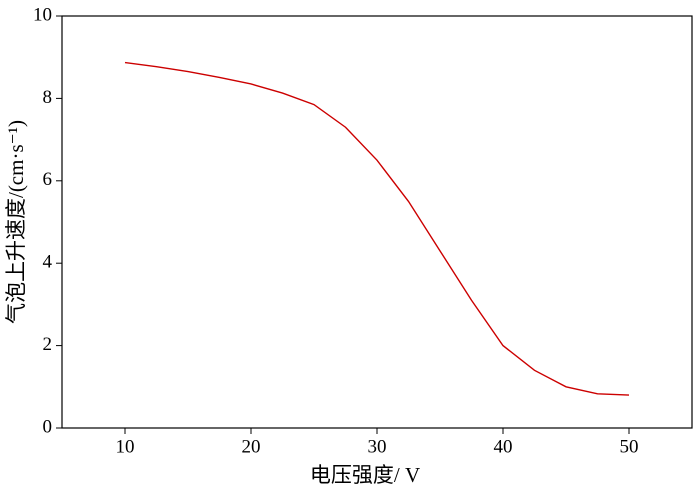 Image resolution: width=700 pixels, height=499 pixels. Describe the element at coordinates (48, 344) in the screenshot. I see `y-tick-label: 2` at that location.